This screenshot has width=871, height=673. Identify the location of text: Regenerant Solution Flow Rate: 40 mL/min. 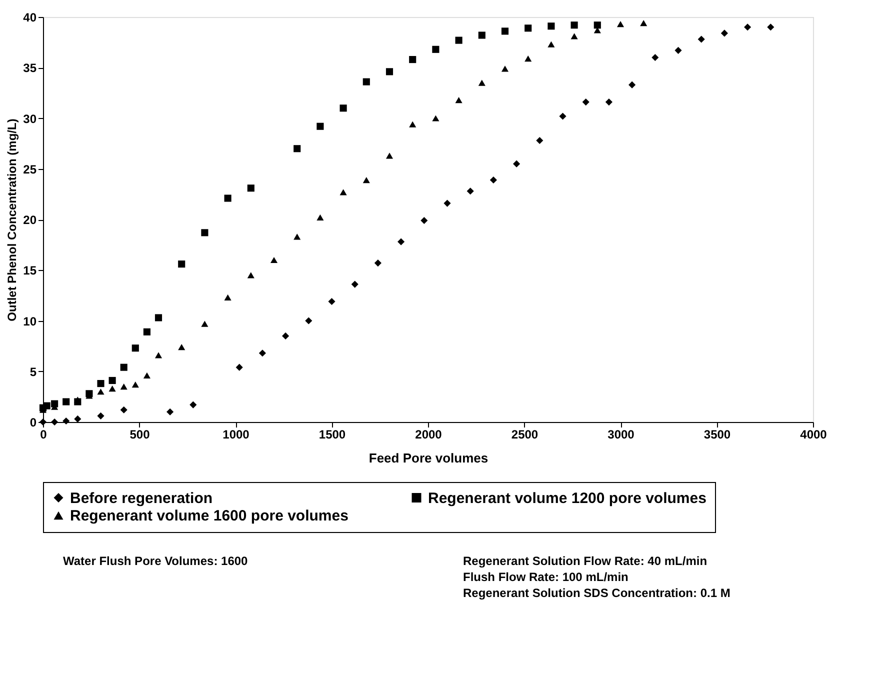
(585, 561).